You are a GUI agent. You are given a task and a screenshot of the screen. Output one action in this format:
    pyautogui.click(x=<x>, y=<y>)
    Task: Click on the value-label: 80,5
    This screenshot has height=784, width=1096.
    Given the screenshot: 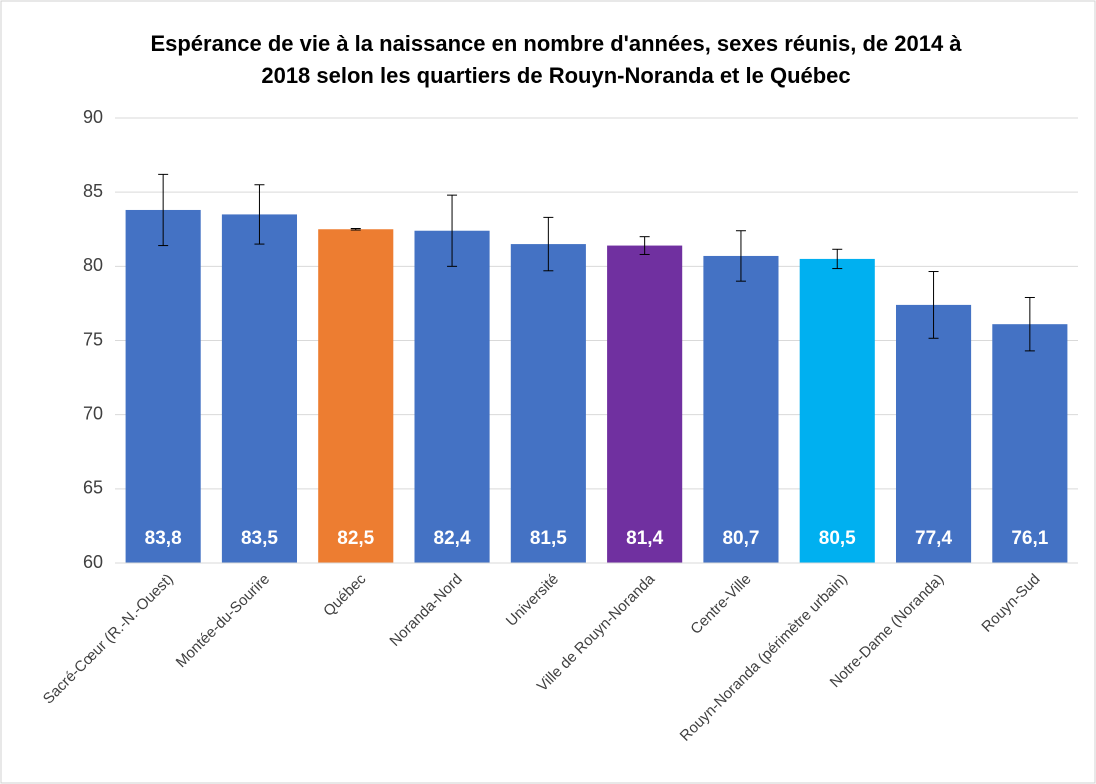 What is the action you would take?
    pyautogui.click(x=837, y=538)
    